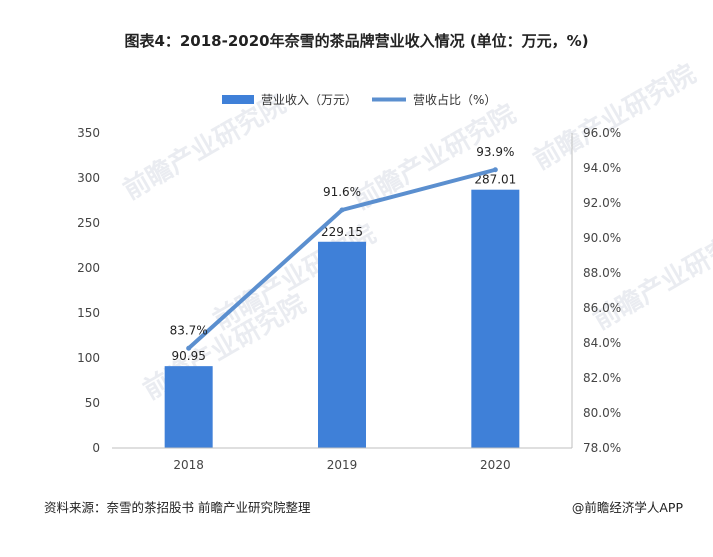  I want to click on right-tick-label: 92.0%, so click(602, 203).